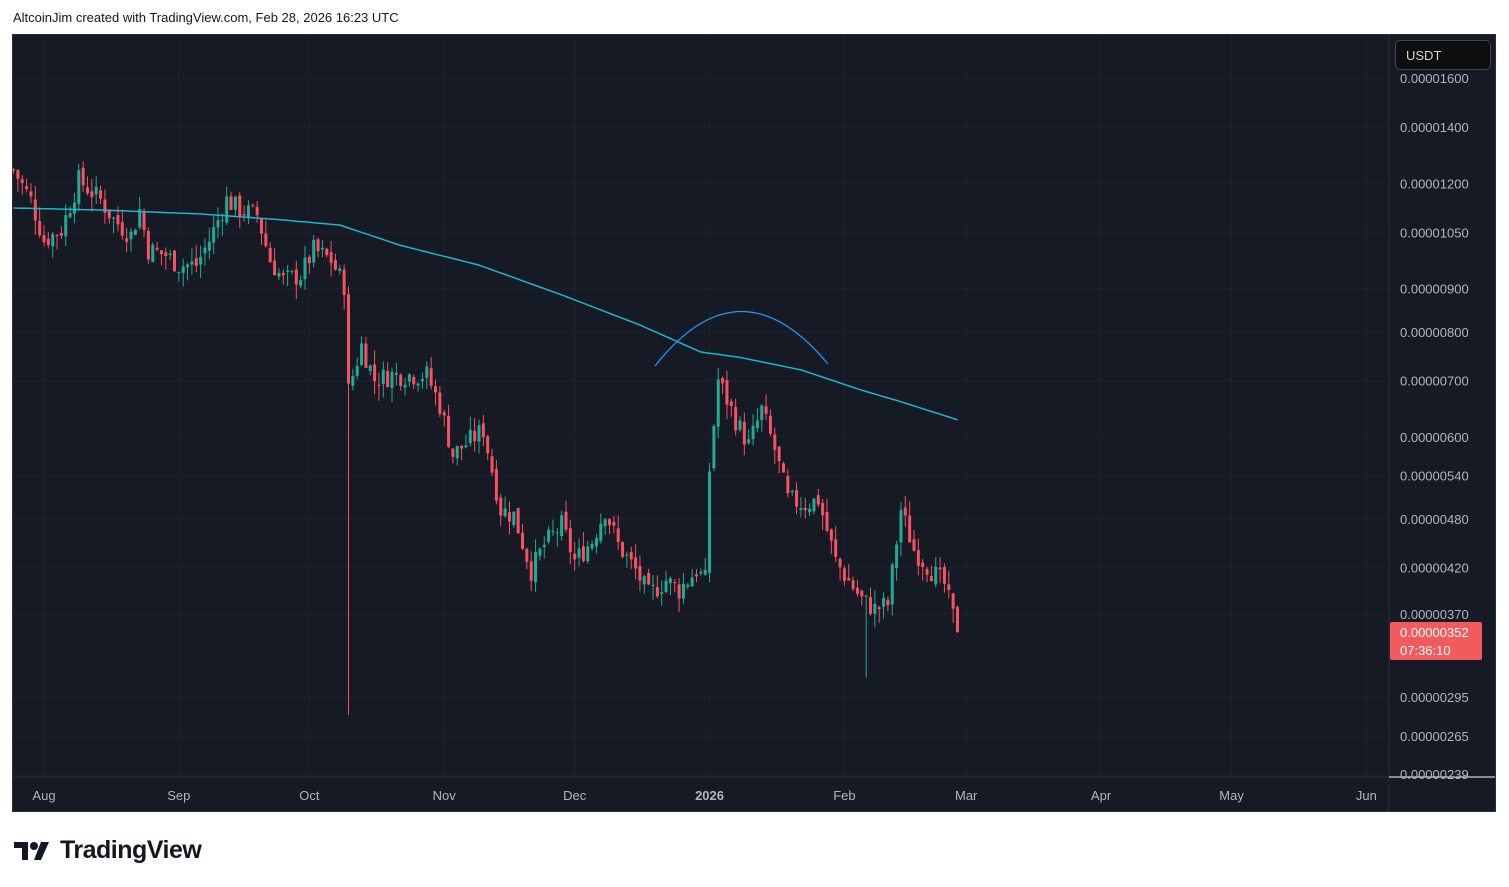  What do you see at coordinates (741, 338) in the screenshot?
I see `rounded-top-arc-drawing` at bounding box center [741, 338].